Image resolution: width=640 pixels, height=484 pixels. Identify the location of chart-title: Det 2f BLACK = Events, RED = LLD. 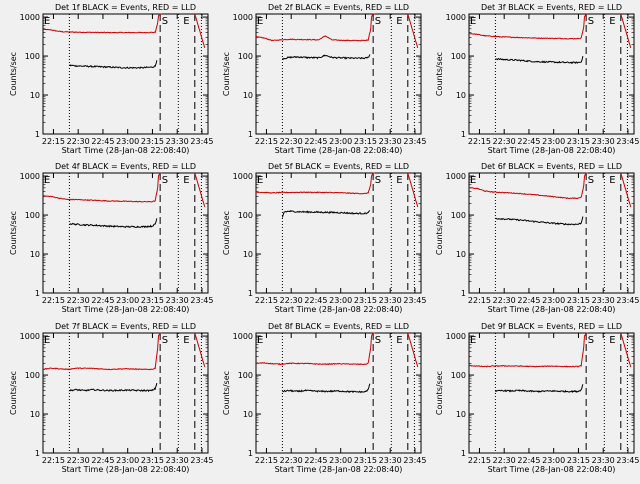
(338, 7).